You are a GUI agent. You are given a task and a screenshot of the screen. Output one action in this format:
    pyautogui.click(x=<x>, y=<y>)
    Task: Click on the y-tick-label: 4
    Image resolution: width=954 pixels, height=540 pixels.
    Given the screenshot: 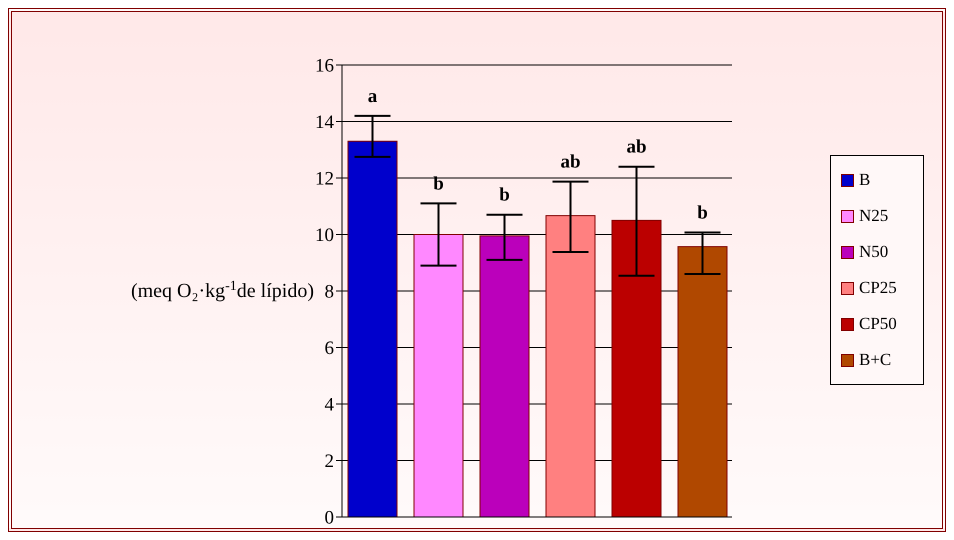 What is the action you would take?
    pyautogui.click(x=329, y=405)
    